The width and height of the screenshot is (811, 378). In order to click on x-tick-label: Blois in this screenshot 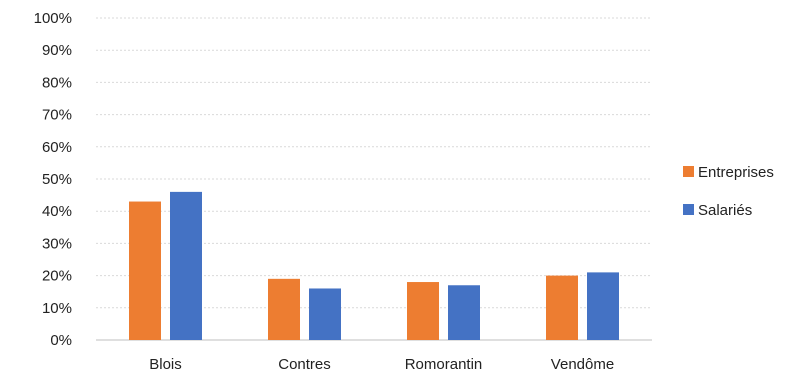, I will do `click(165, 364)`.